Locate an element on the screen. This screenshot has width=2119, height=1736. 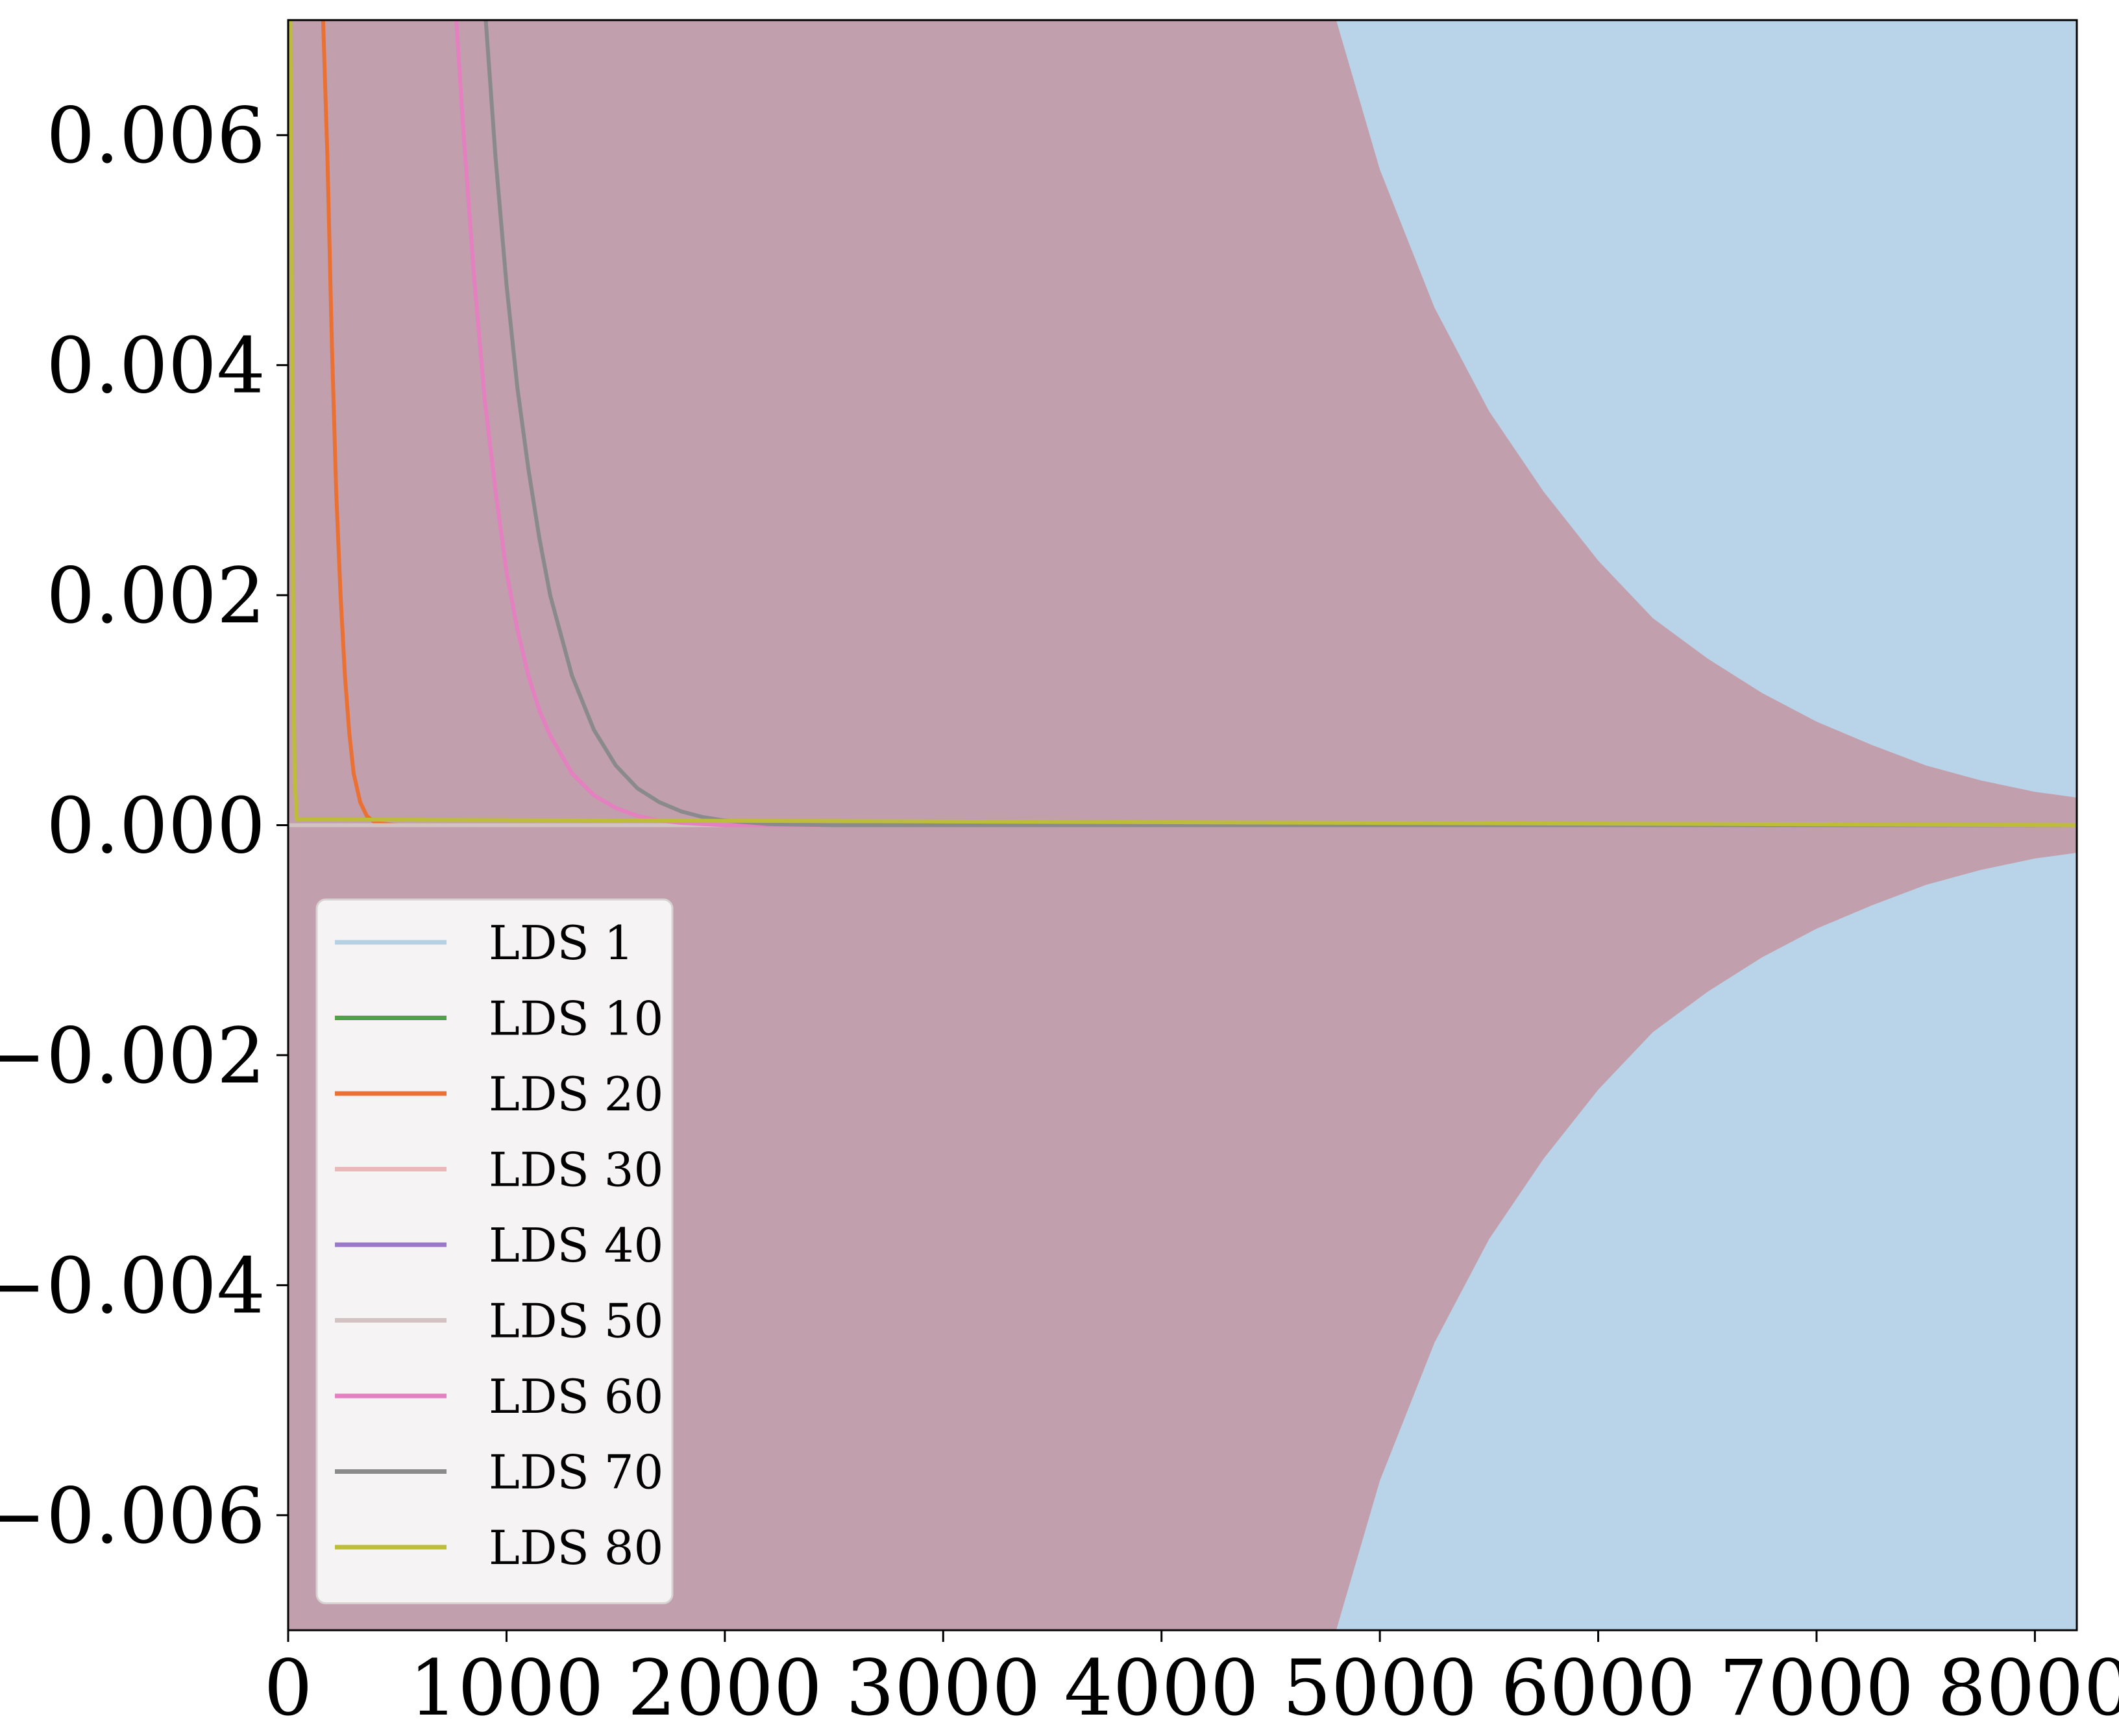
x-tick-label: 0 is located at coordinates (287, 1688).